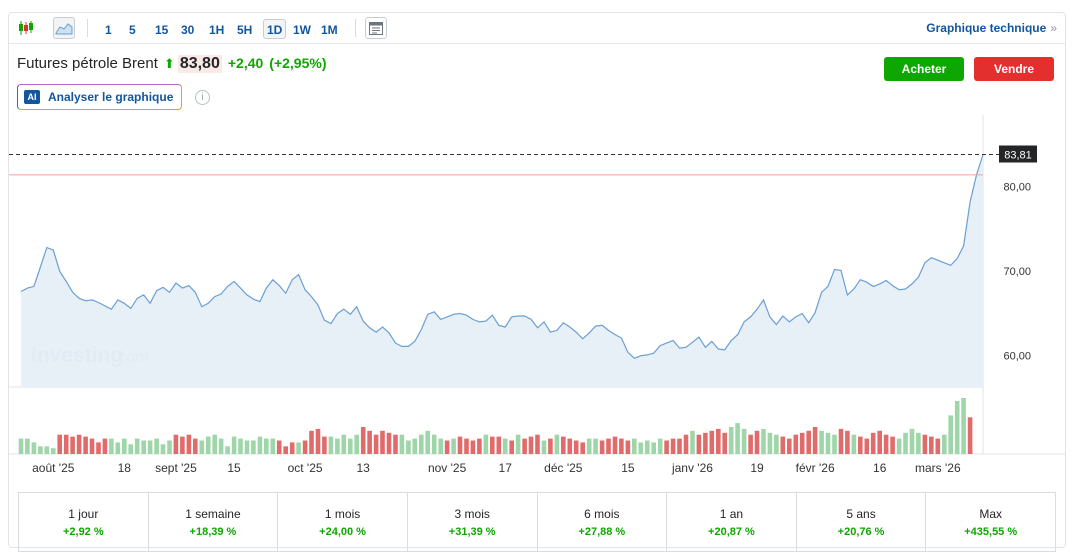 This screenshot has height=552, width=1081. What do you see at coordinates (329, 30) in the screenshot?
I see `interval-1m: 1M` at bounding box center [329, 30].